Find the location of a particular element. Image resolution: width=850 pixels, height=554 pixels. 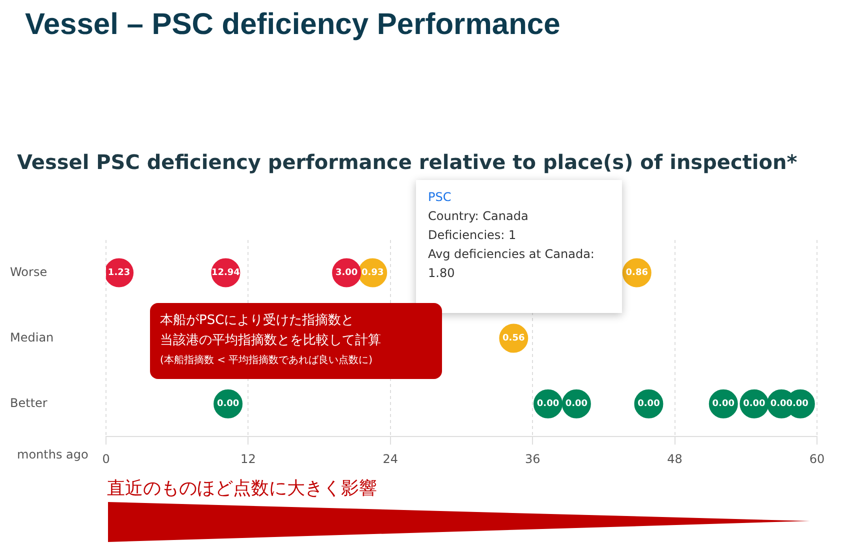

annotation: 当該港の平均指摘数とを比較して計算 is located at coordinates (271, 341).